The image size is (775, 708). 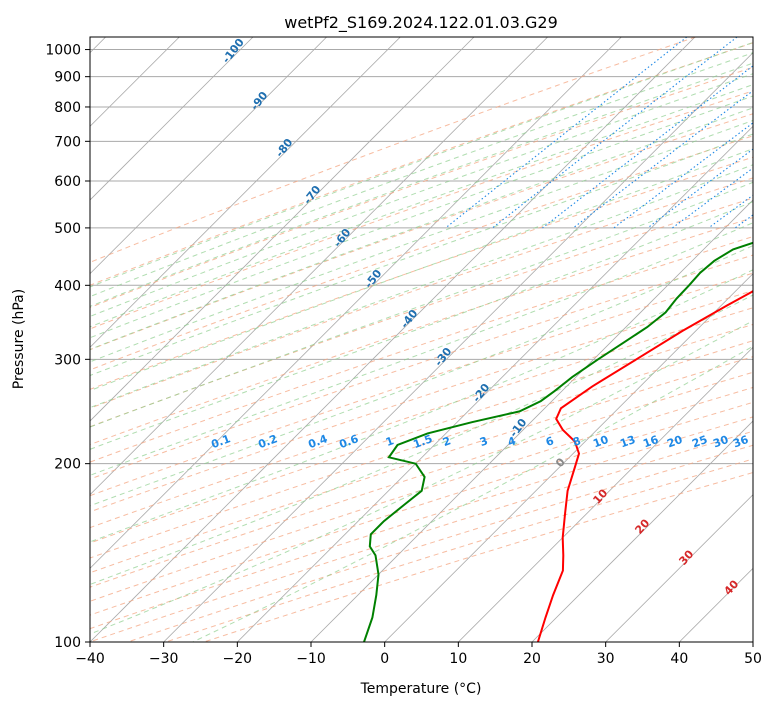 What do you see at coordinates (63, 51) in the screenshot?
I see `y-tick-label: 1000` at bounding box center [63, 51].